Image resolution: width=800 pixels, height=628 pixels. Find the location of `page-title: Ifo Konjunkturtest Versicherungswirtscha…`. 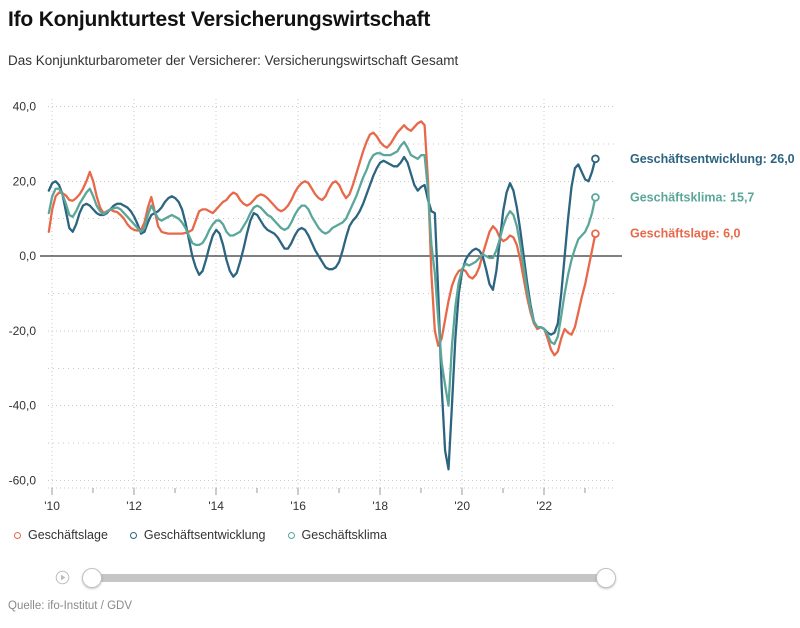

page-title: Ifo Konjunkturtest Versicherungswirtscha… is located at coordinates (219, 19).